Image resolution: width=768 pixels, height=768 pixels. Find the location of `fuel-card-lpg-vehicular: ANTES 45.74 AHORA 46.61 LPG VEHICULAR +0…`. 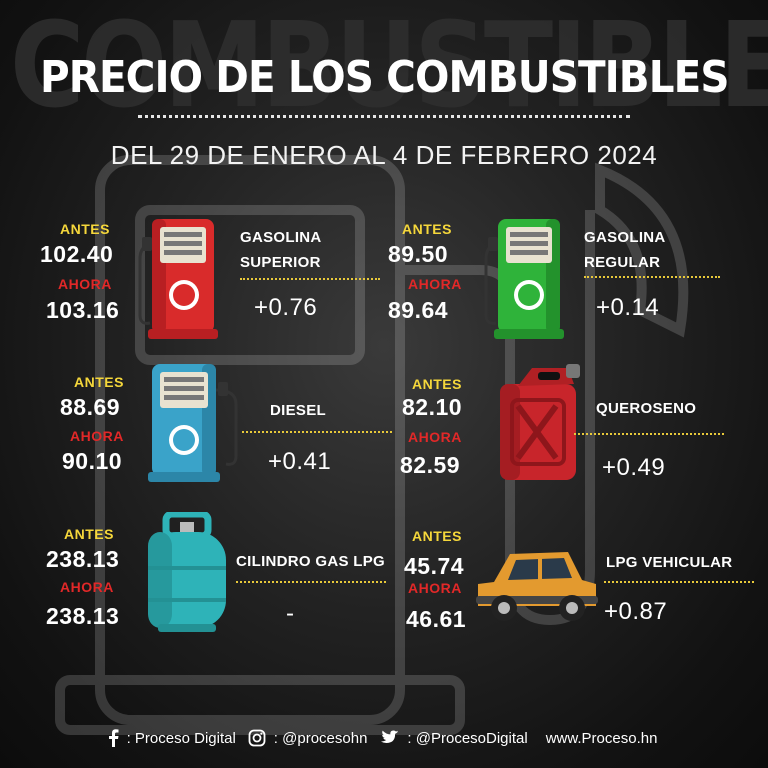

fuel-card-lpg-vehicular: ANTES 45.74 AHORA 46.61 LPG VEHICULAR +0… is located at coordinates (566, 585).